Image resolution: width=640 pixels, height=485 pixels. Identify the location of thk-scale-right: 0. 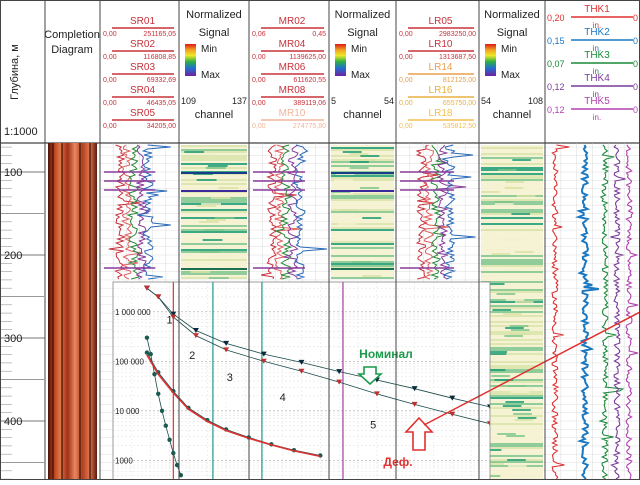
(635, 18).